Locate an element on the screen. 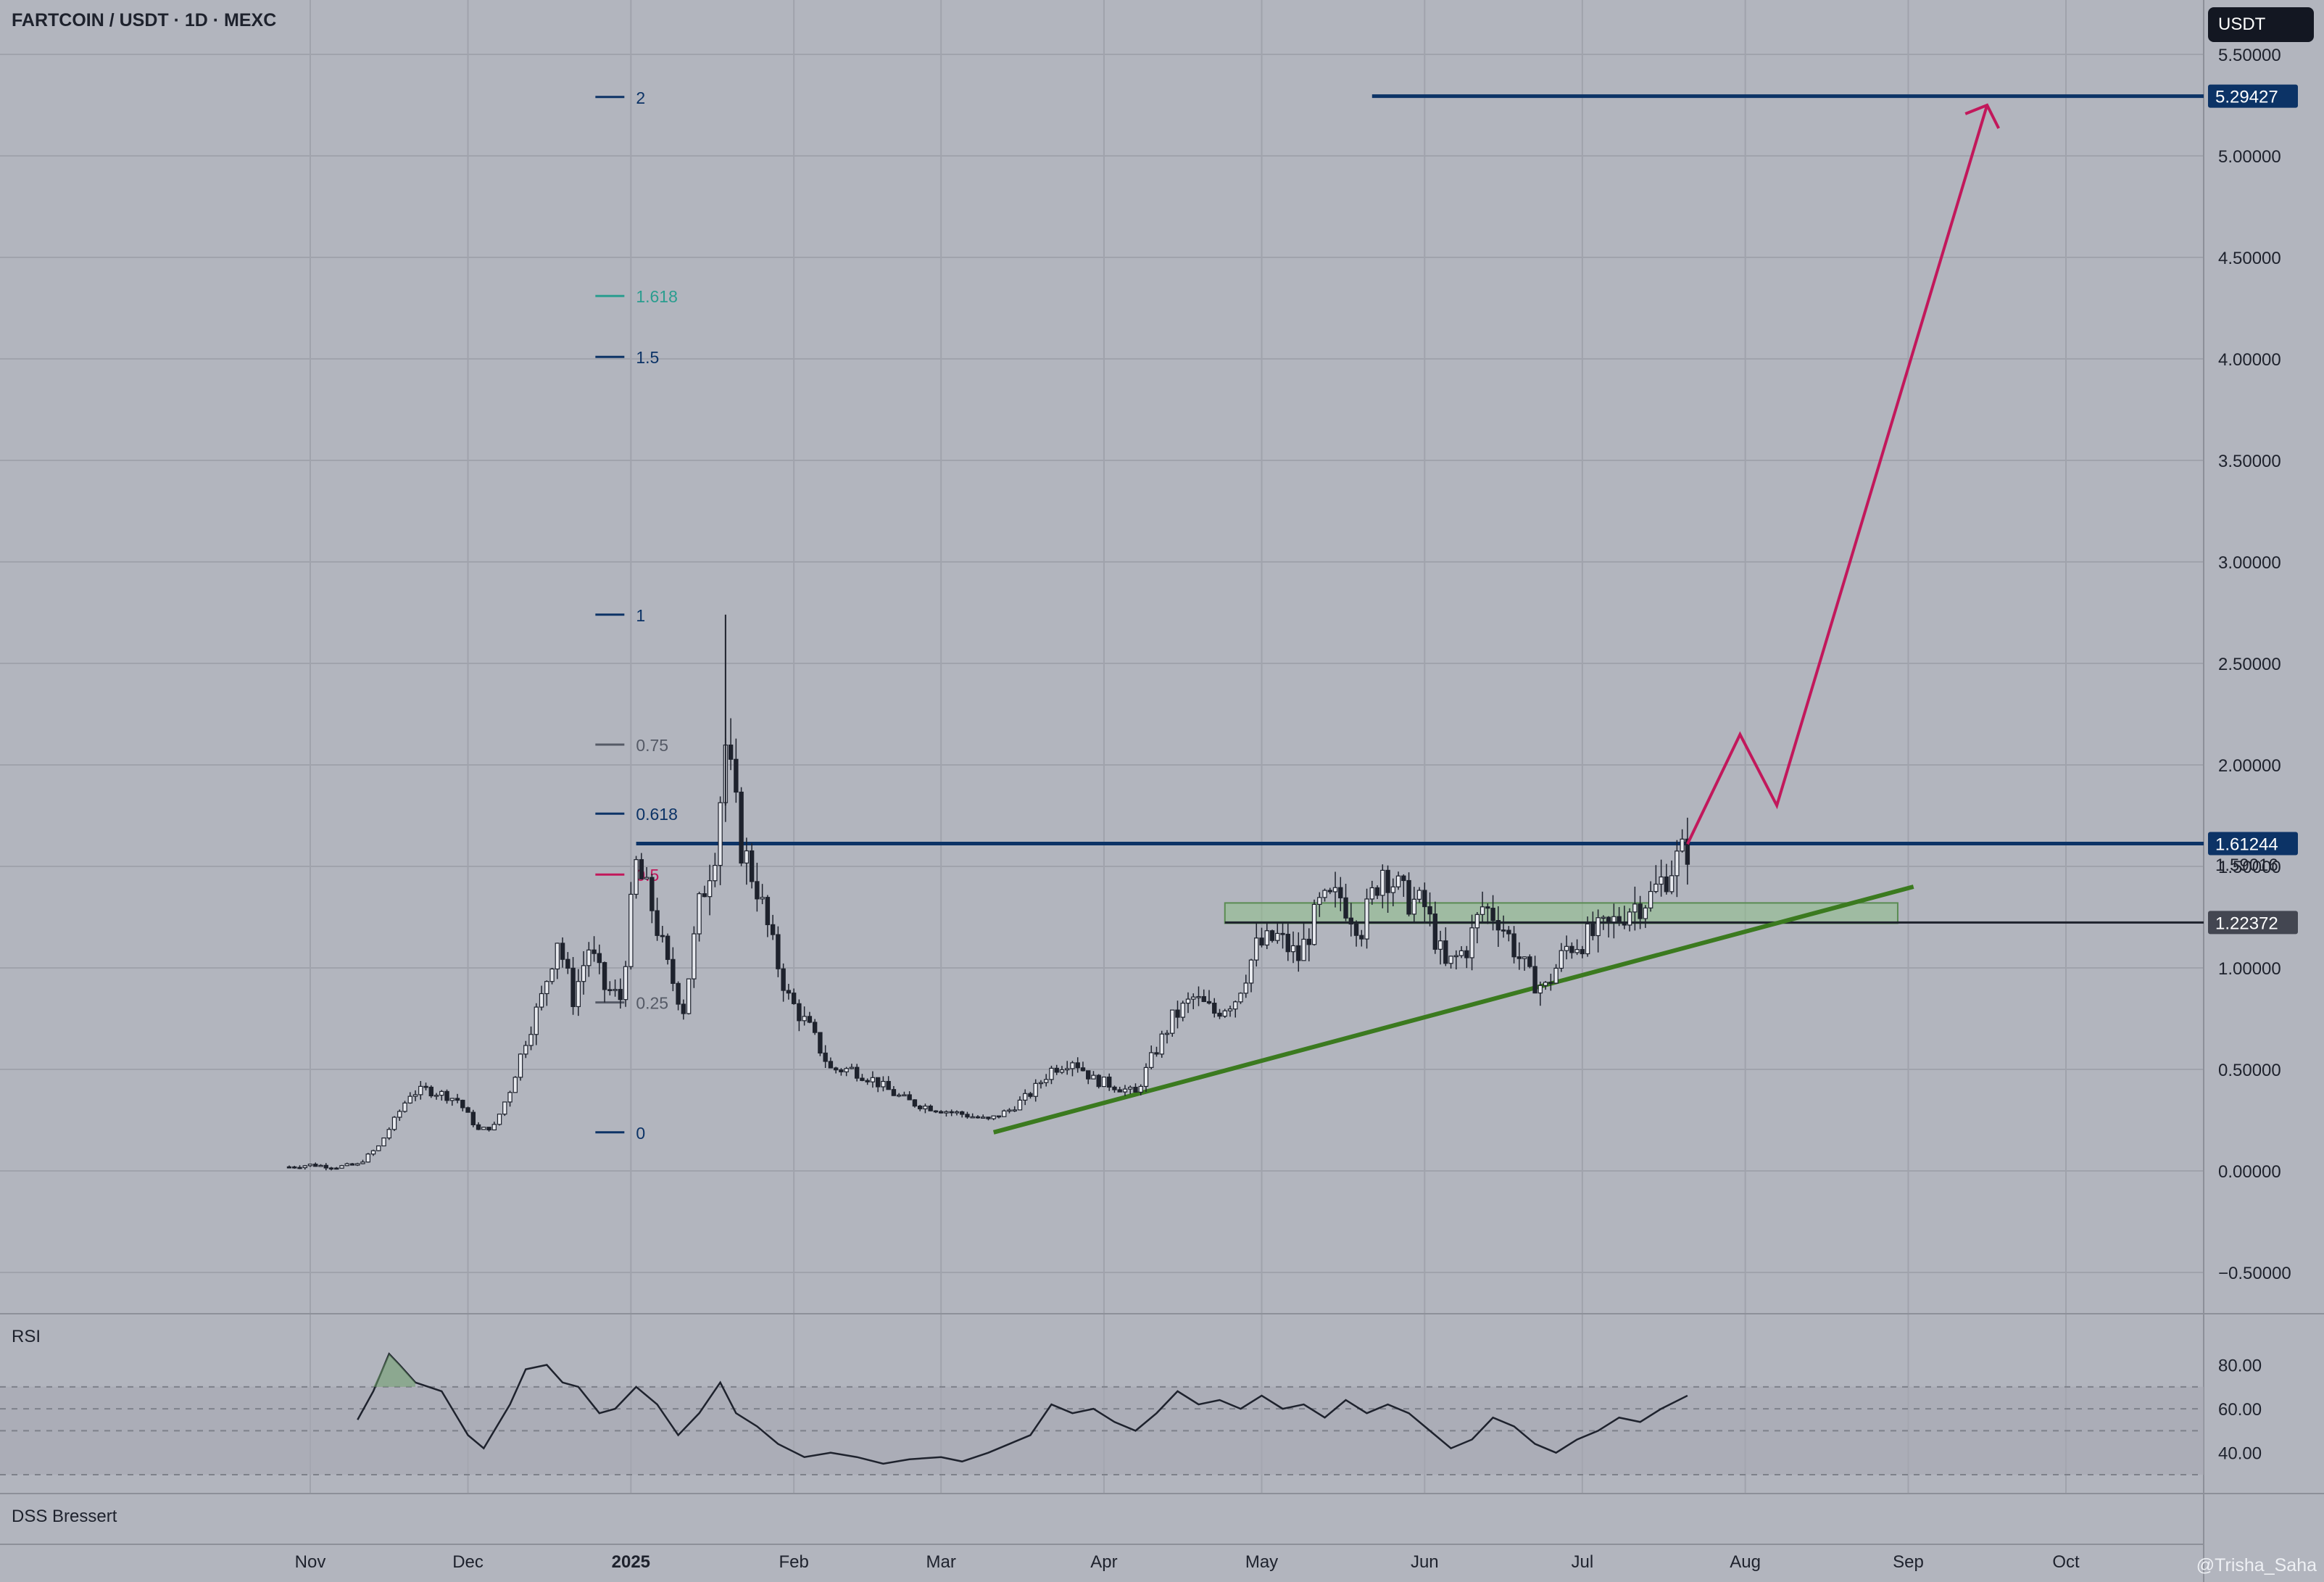 Image resolution: width=2324 pixels, height=1582 pixels. last-price-label: 1.59016 is located at coordinates (2246, 865).